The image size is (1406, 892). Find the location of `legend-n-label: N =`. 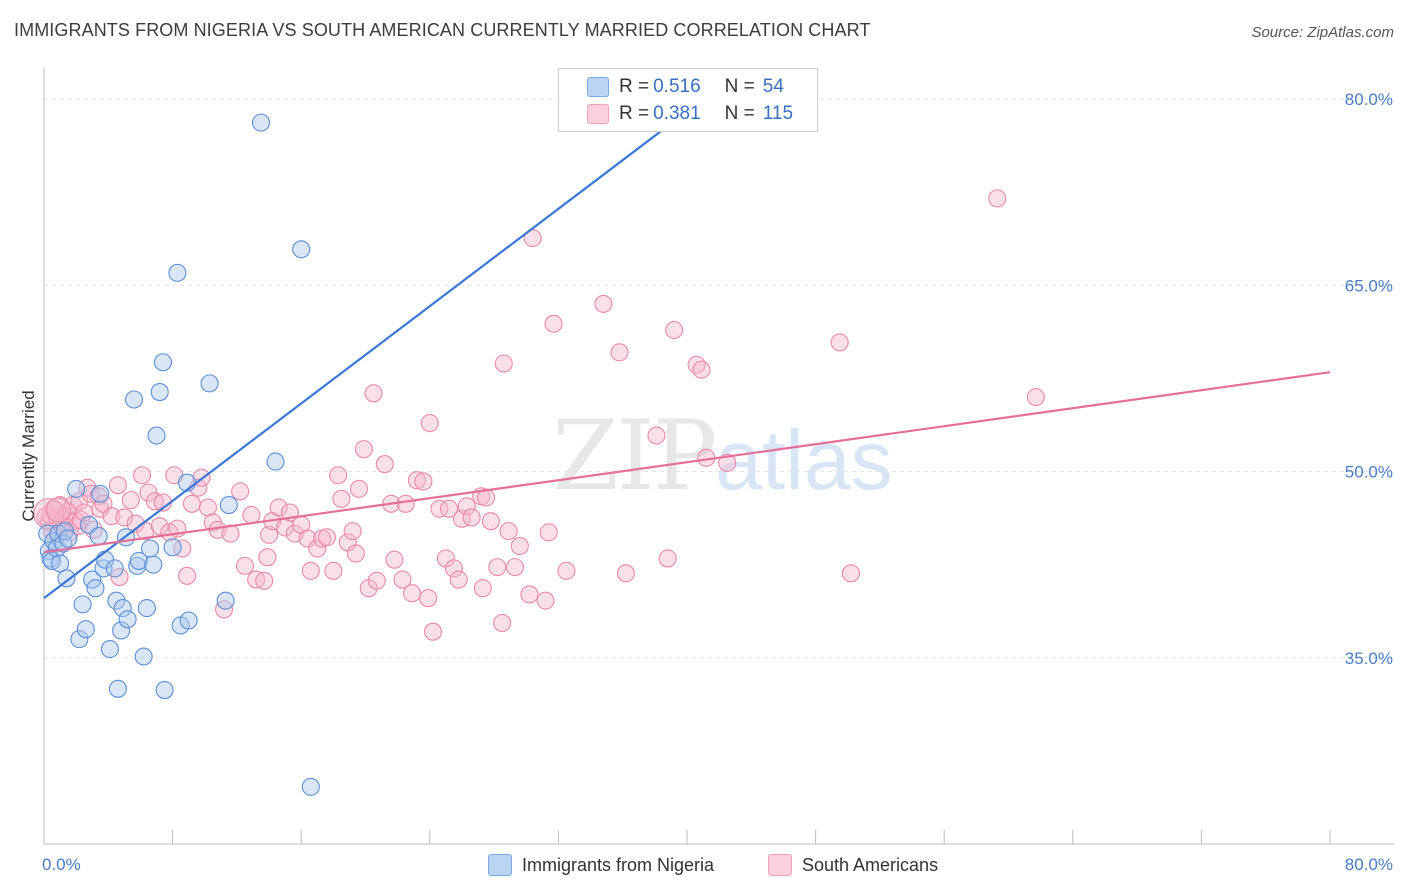

legend-n-label: N = is located at coordinates (739, 86).